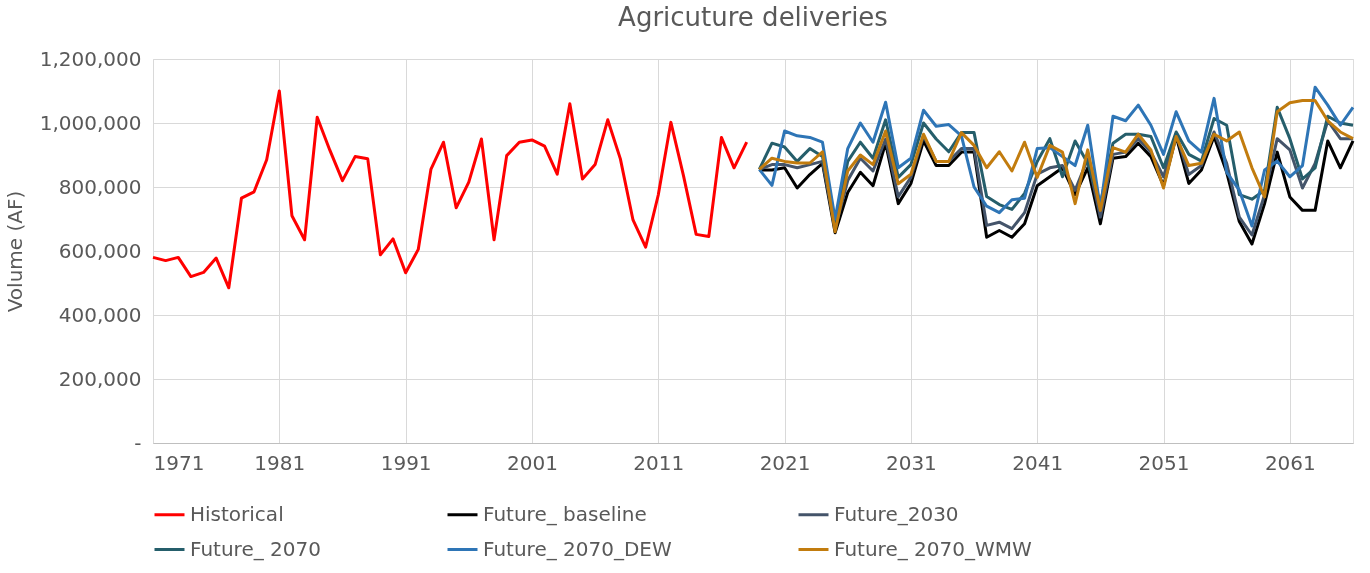 The image size is (1370, 573). I want to click on x-tick-label: 2031, so click(911, 462).